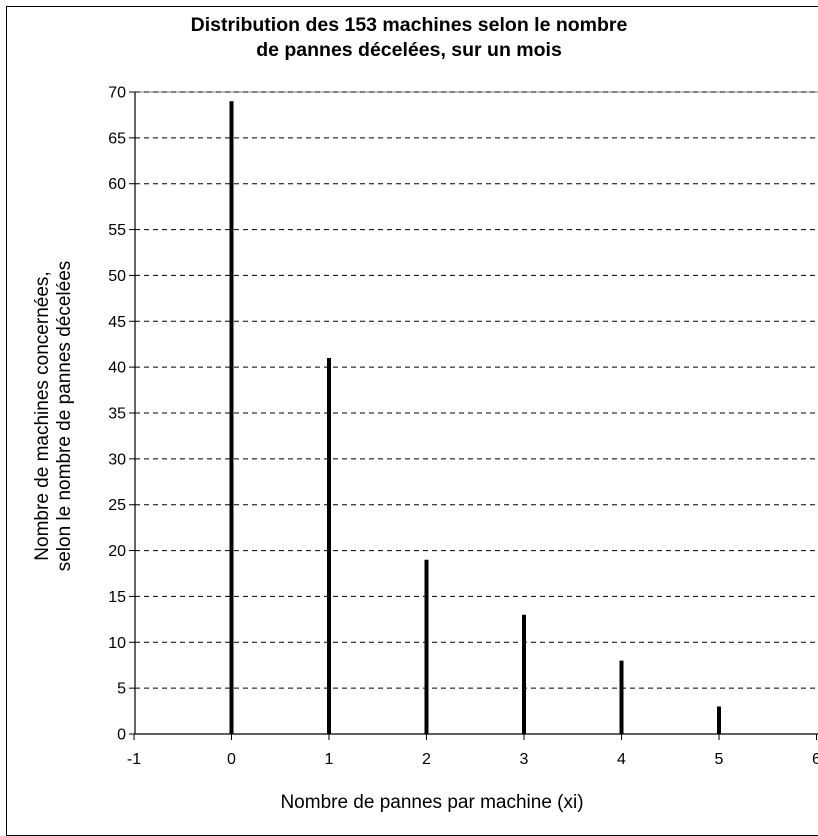 The image size is (818, 836). I want to click on y-tick-label: 65, so click(117, 138).